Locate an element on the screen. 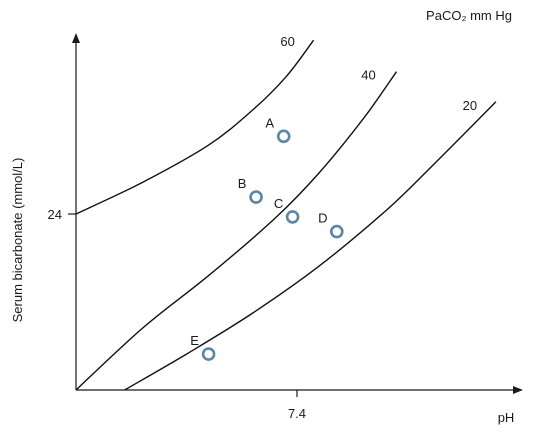 Image resolution: width=534 pixels, height=434 pixels. x-tick-label: 7.4 is located at coordinates (297, 413).